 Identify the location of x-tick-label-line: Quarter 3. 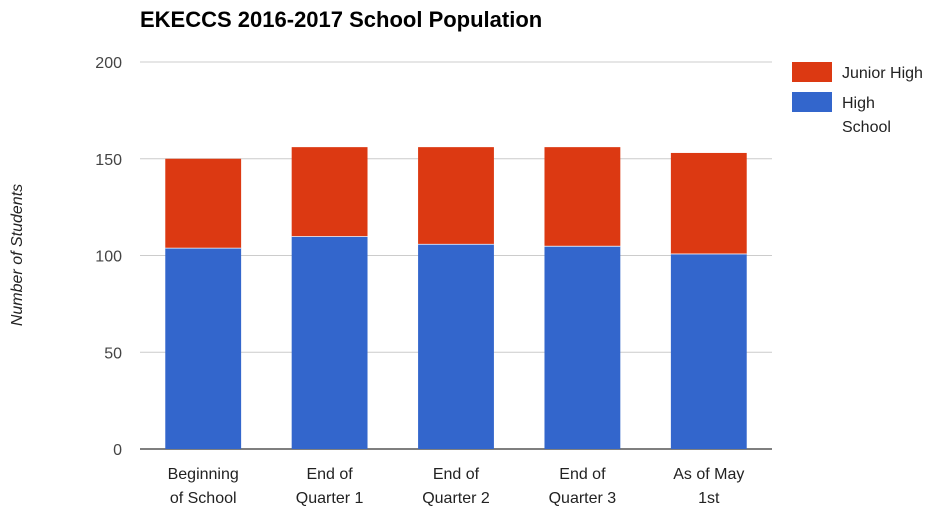
(583, 498).